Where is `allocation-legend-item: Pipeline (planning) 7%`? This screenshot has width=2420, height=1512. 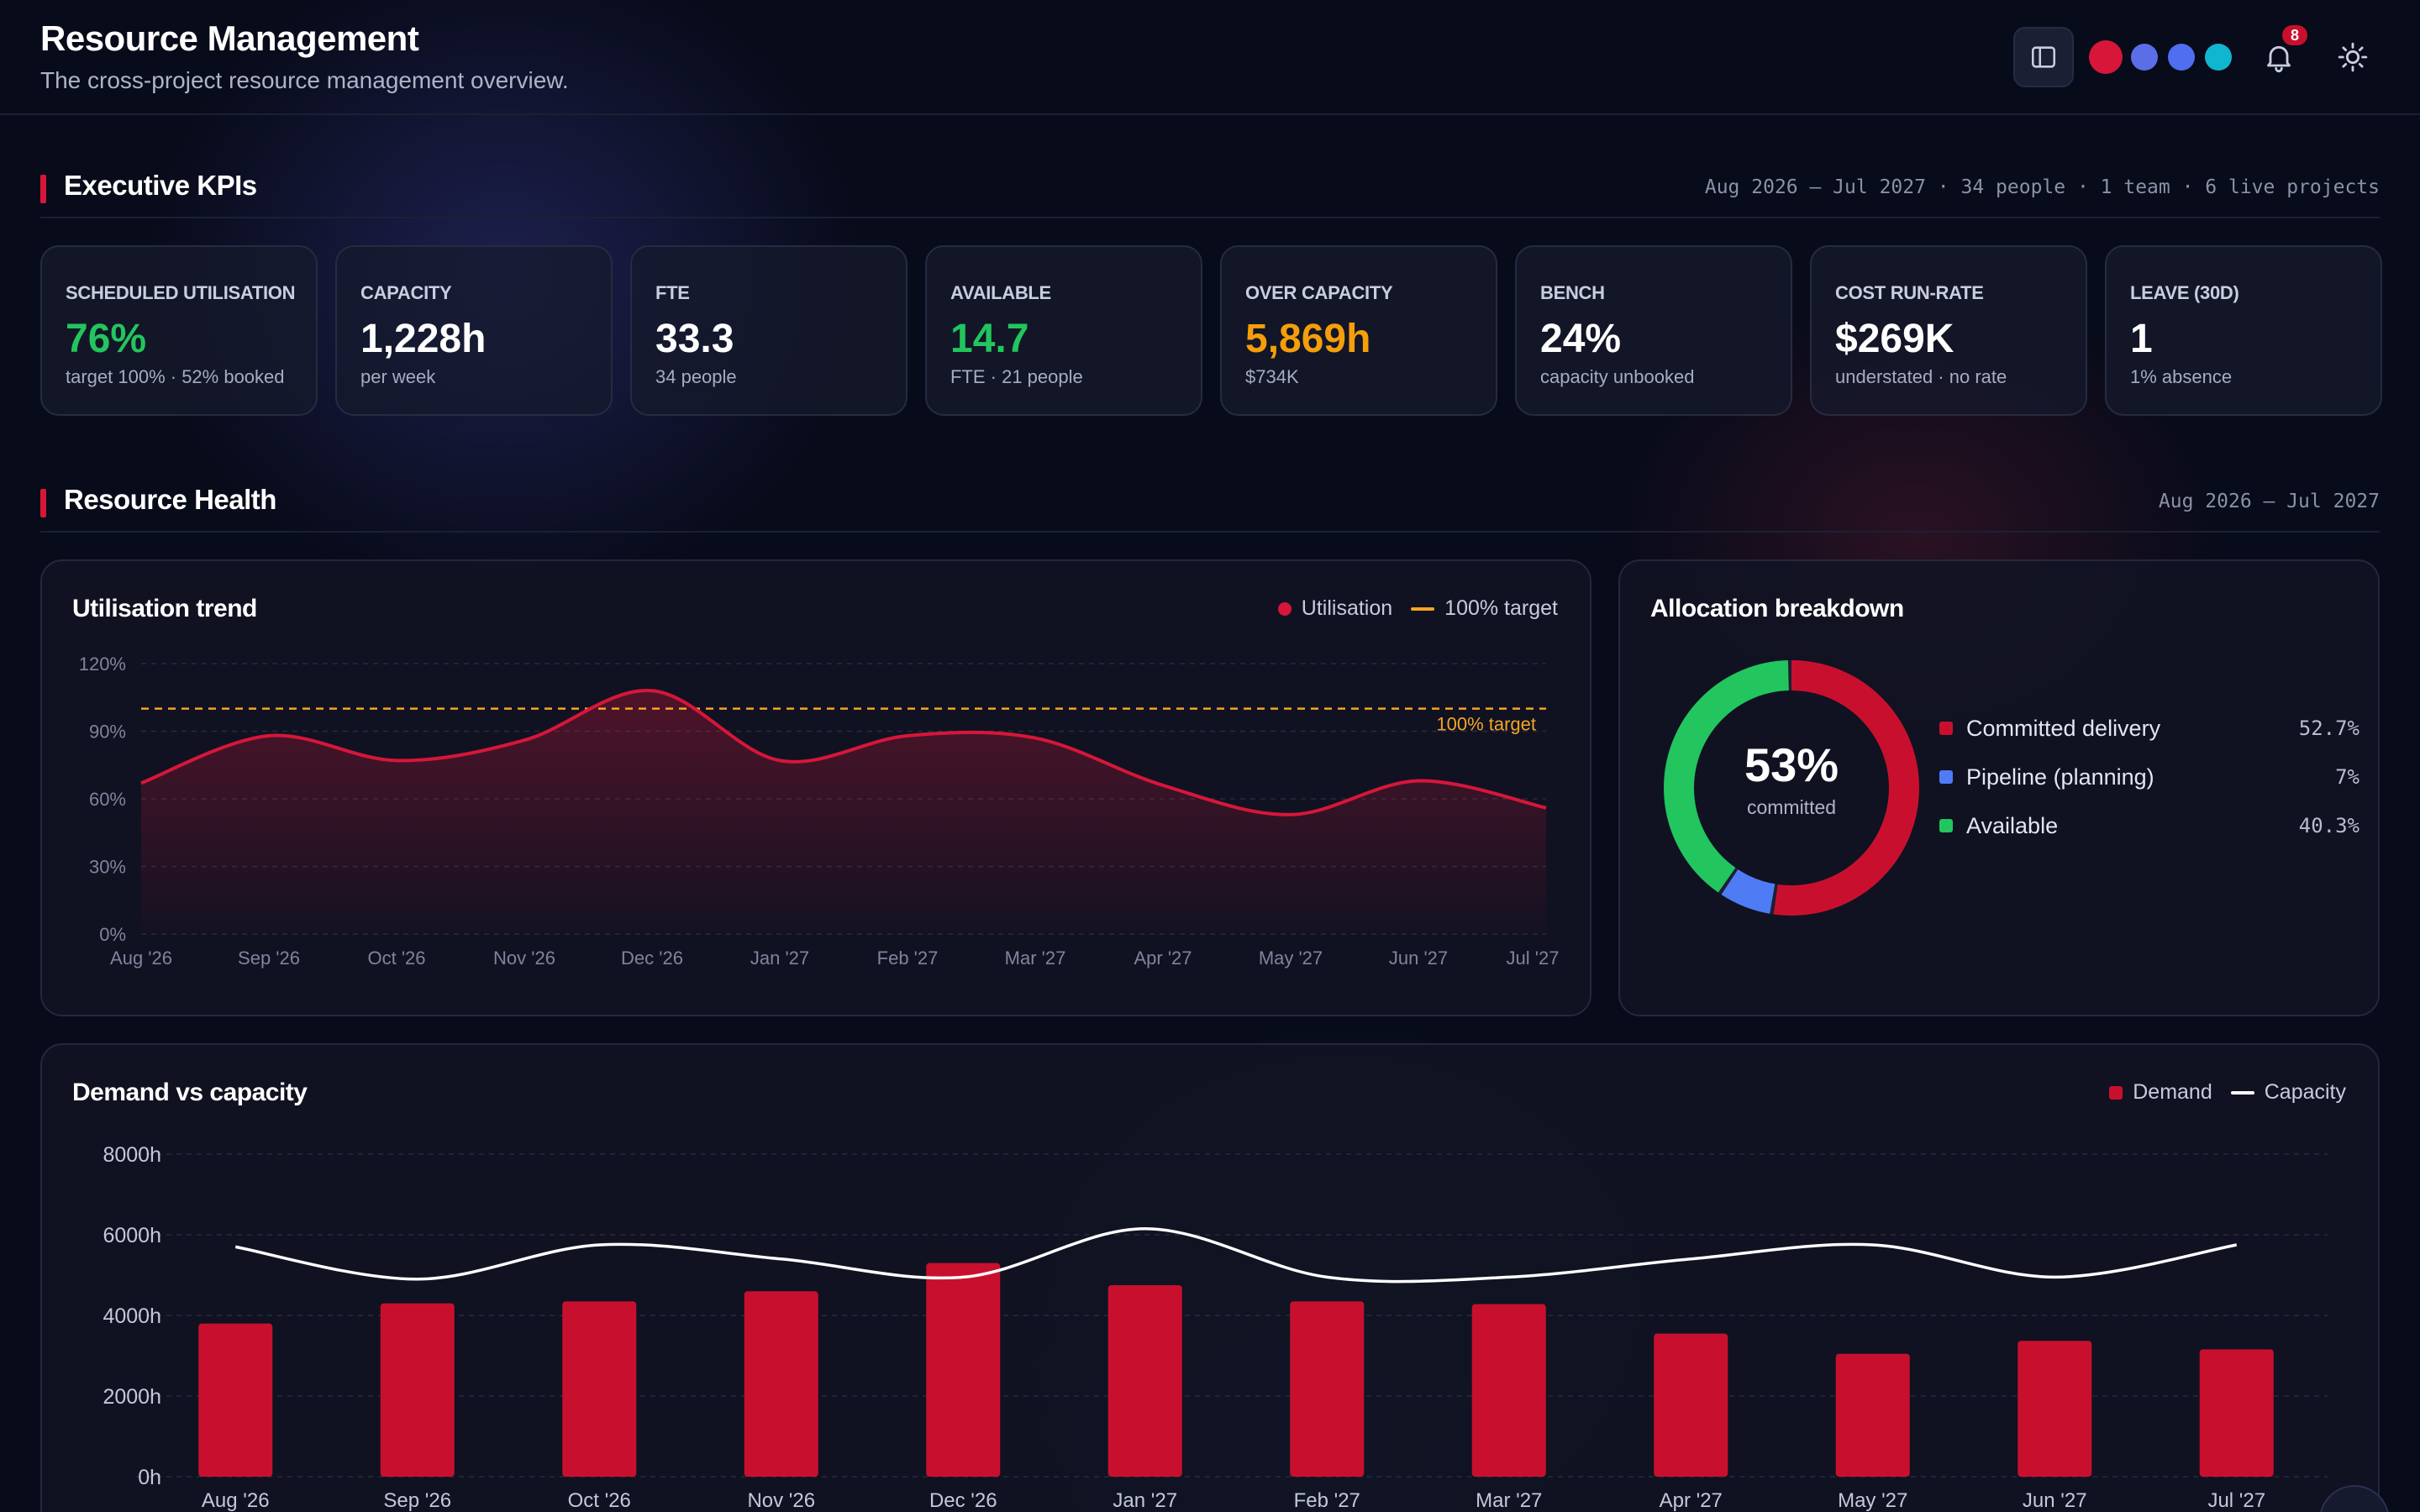
allocation-legend-item: Pipeline (planning) 7% is located at coordinates (2149, 777).